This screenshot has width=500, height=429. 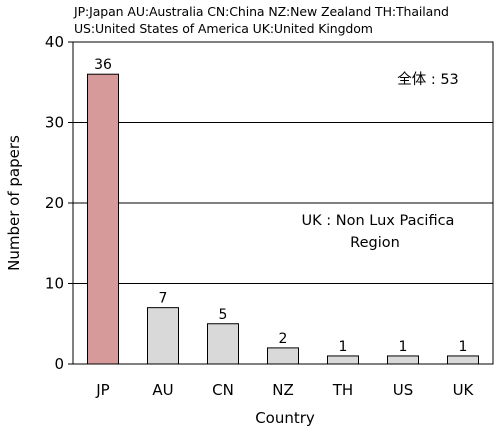 What do you see at coordinates (54, 123) in the screenshot?
I see `y-tick-label: 30` at bounding box center [54, 123].